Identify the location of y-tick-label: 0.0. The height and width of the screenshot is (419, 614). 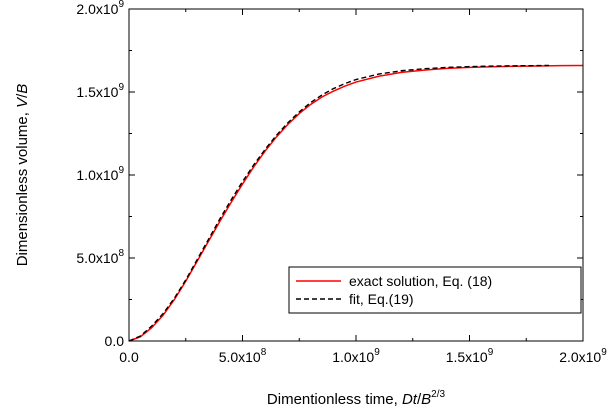
(115, 341).